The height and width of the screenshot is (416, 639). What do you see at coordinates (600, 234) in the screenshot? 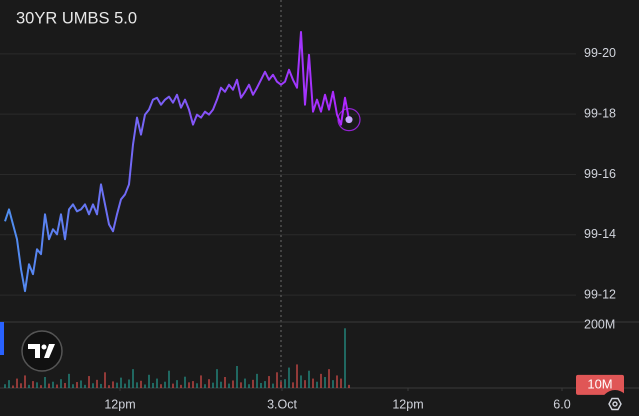
I see `y-tick-label: 99-14` at bounding box center [600, 234].